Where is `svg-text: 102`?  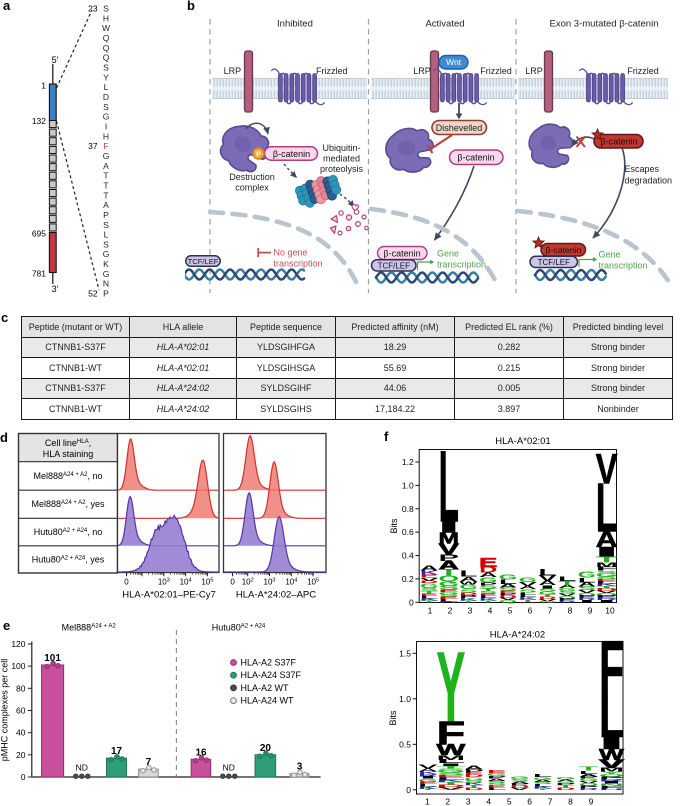
svg-text: 102 is located at coordinates (248, 582).